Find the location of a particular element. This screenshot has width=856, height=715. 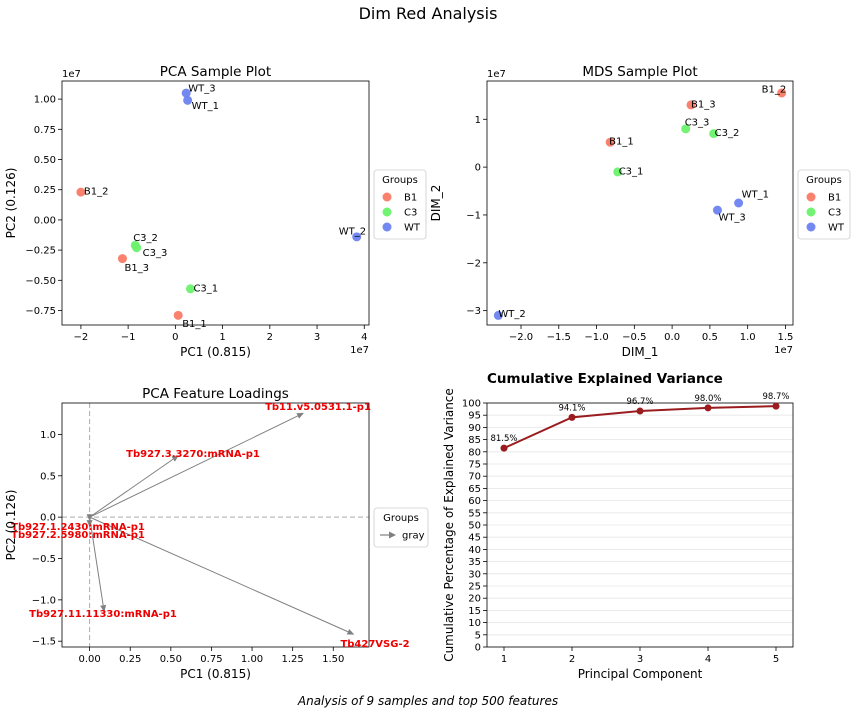

y-tick-label: 100 is located at coordinates (471, 404).